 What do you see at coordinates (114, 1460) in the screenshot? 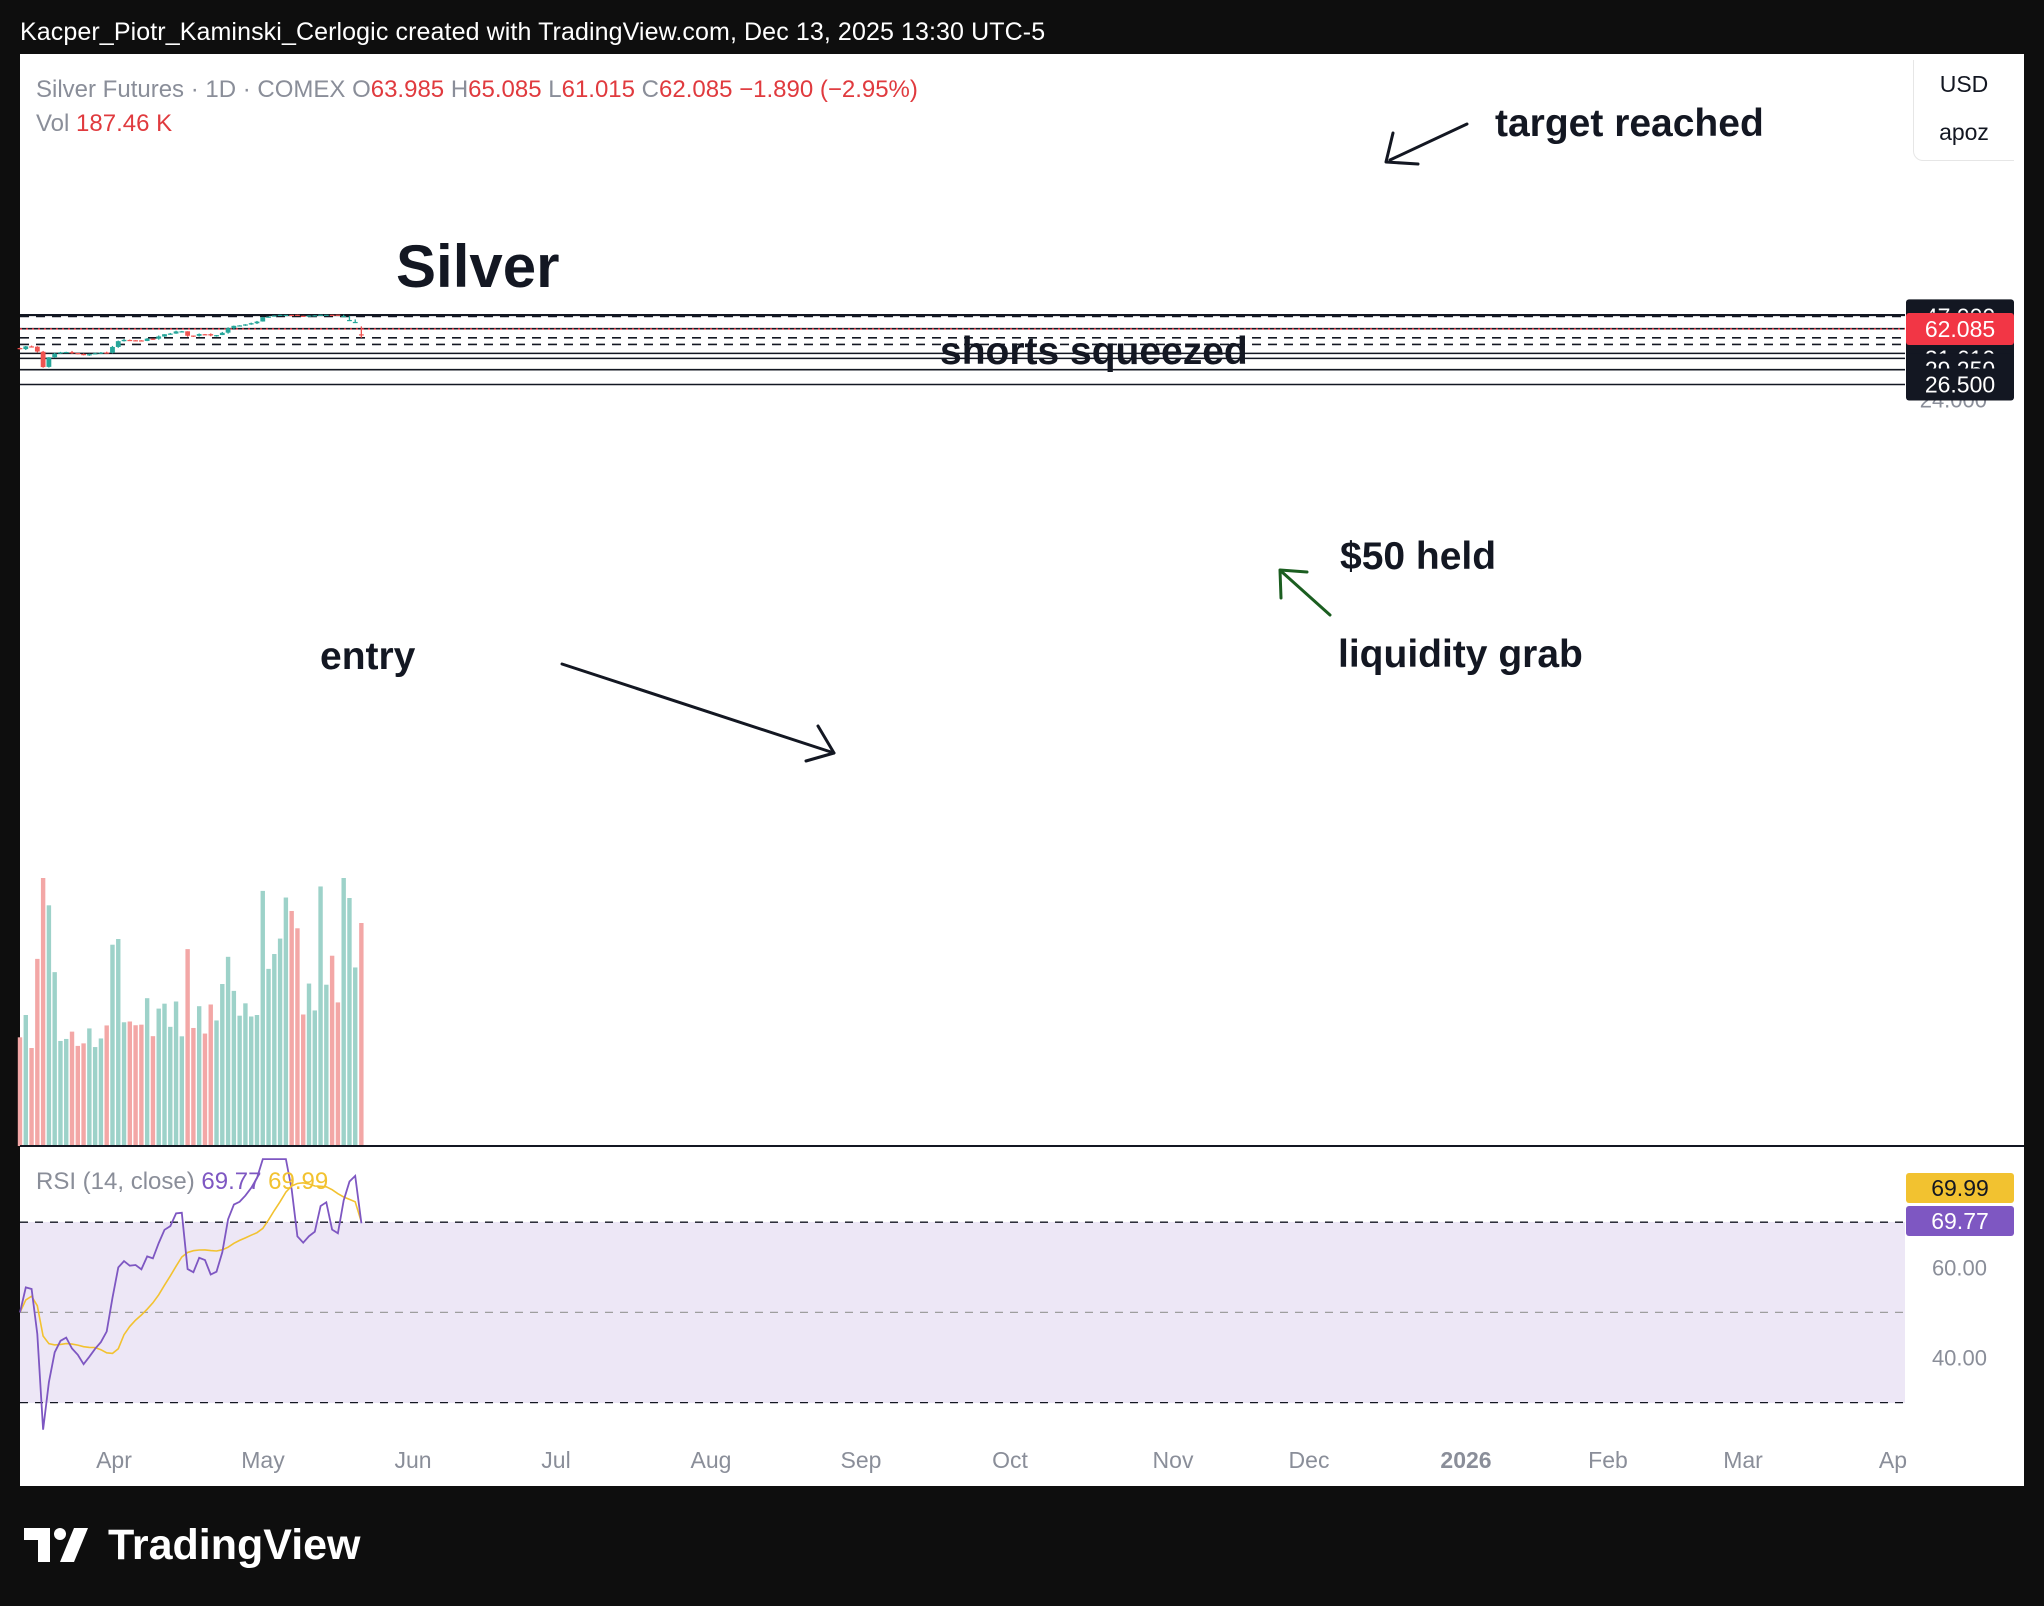
I see `time-tick-label: Apr` at bounding box center [114, 1460].